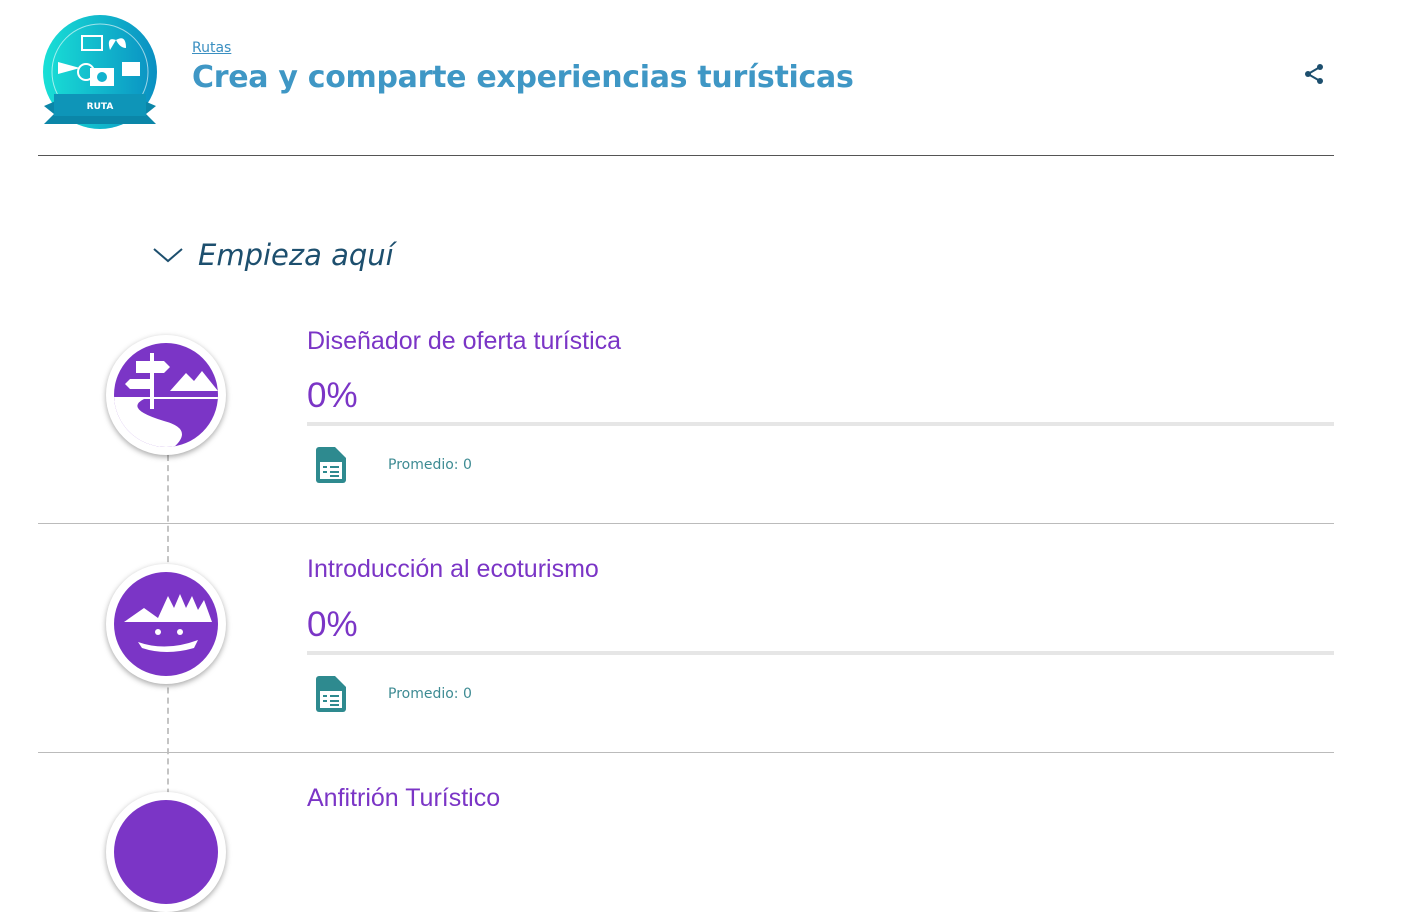 This screenshot has width=1406, height=912. I want to click on header-divider, so click(686, 155).